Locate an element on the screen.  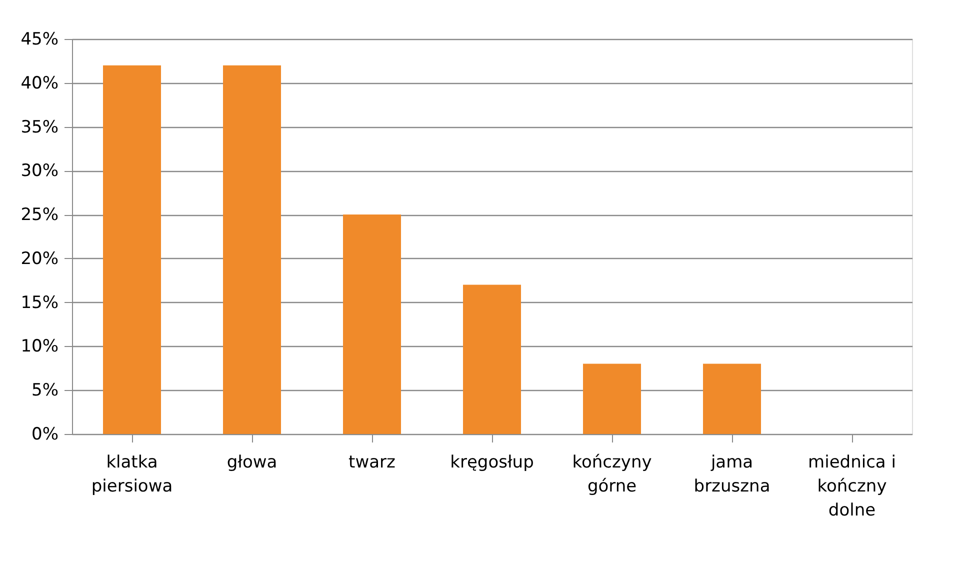
x-tick-label: klatka piersiowa is located at coordinates (132, 474).